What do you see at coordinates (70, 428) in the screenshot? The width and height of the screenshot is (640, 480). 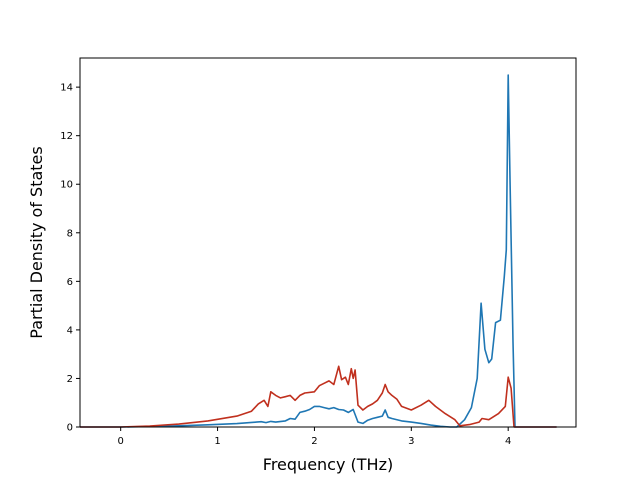 I see `y-tick-label: 0` at bounding box center [70, 428].